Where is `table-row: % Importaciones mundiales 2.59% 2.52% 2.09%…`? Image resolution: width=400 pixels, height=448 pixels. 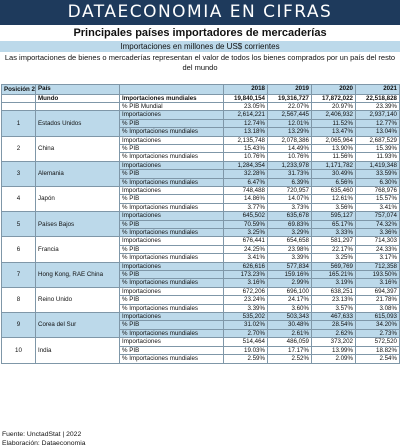
table-row: % Importaciones mundiales 2.59% 2.52% 2.09%… is located at coordinates (201, 359).